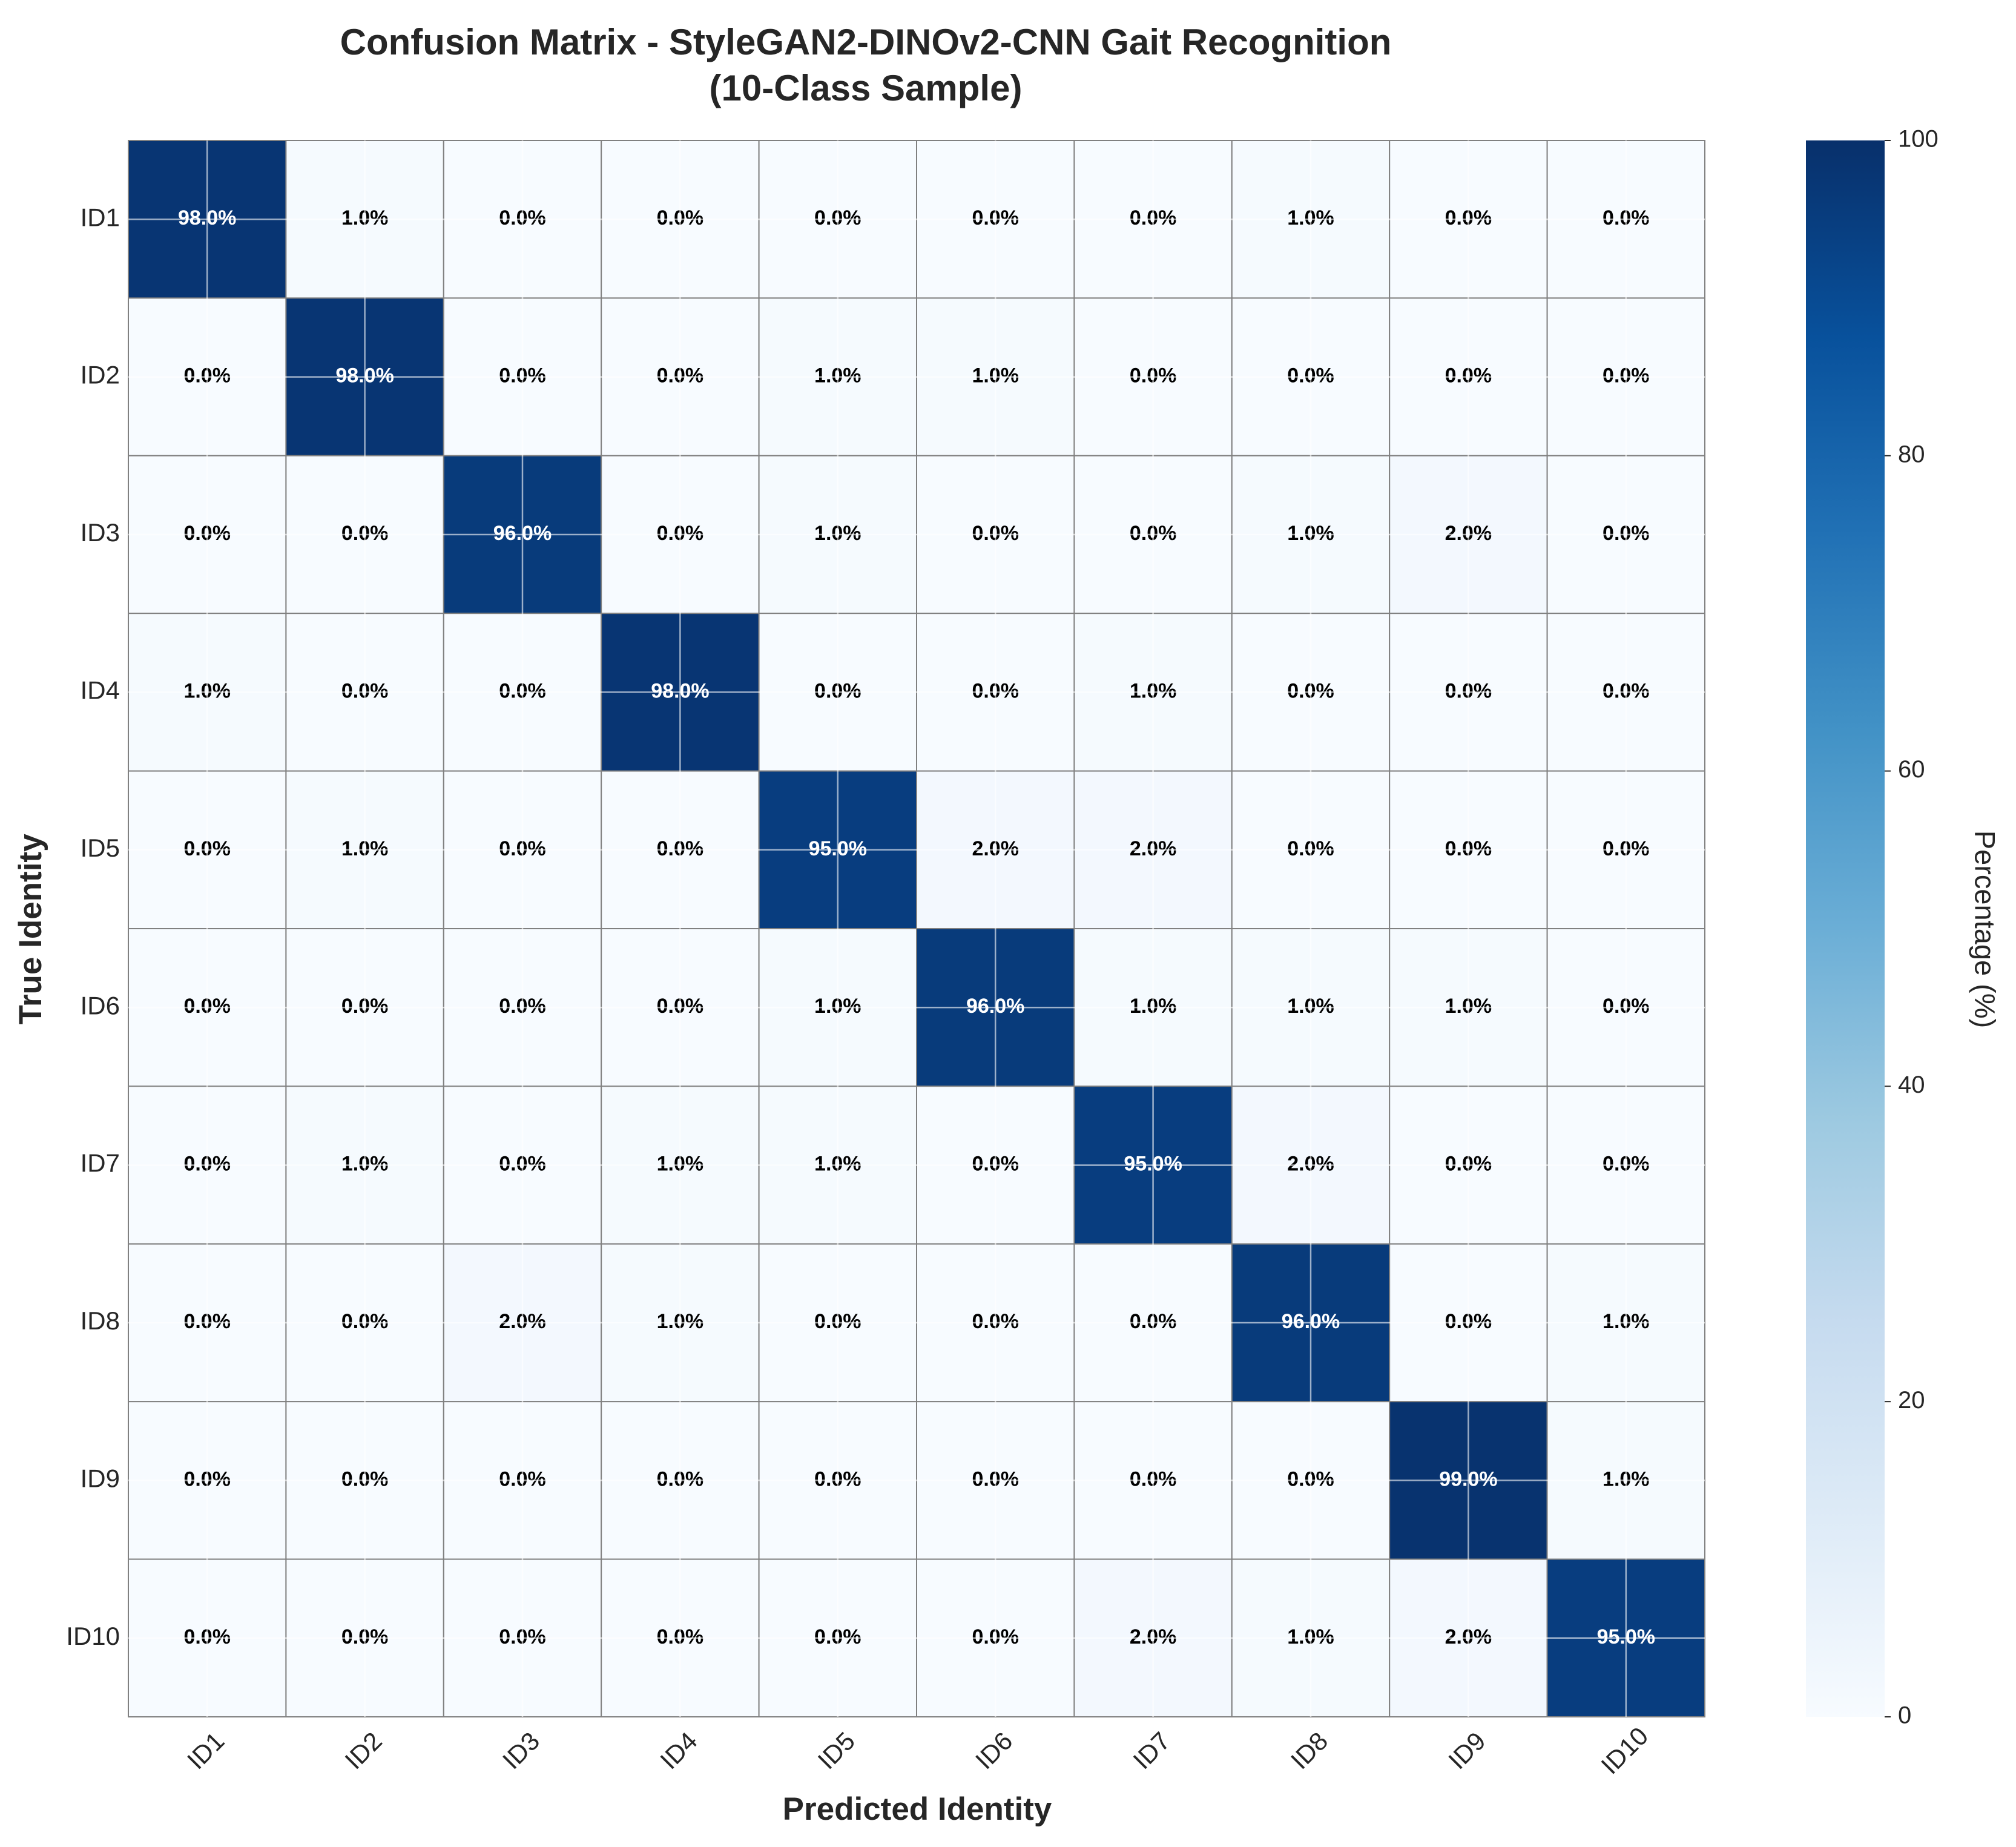 This screenshot has height=1847, width=2016. I want to click on y-tick-label-id7: ID7, so click(100, 1163).